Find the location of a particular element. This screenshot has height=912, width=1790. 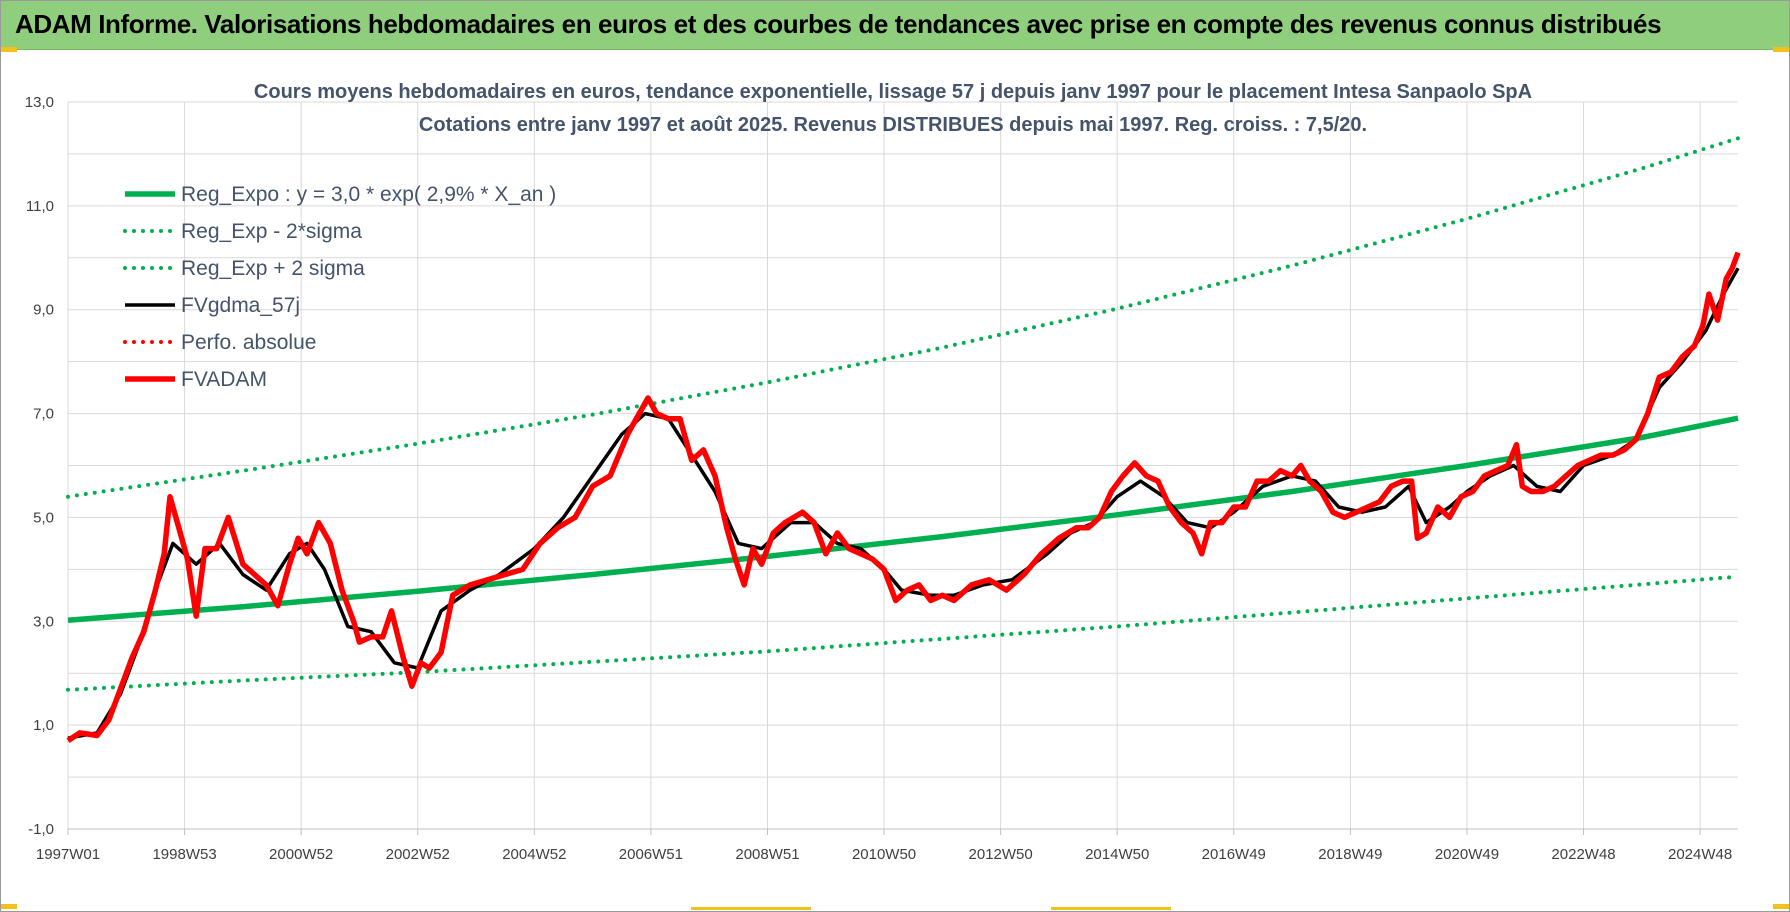

x-tick-label: 2014W50 is located at coordinates (1117, 854).